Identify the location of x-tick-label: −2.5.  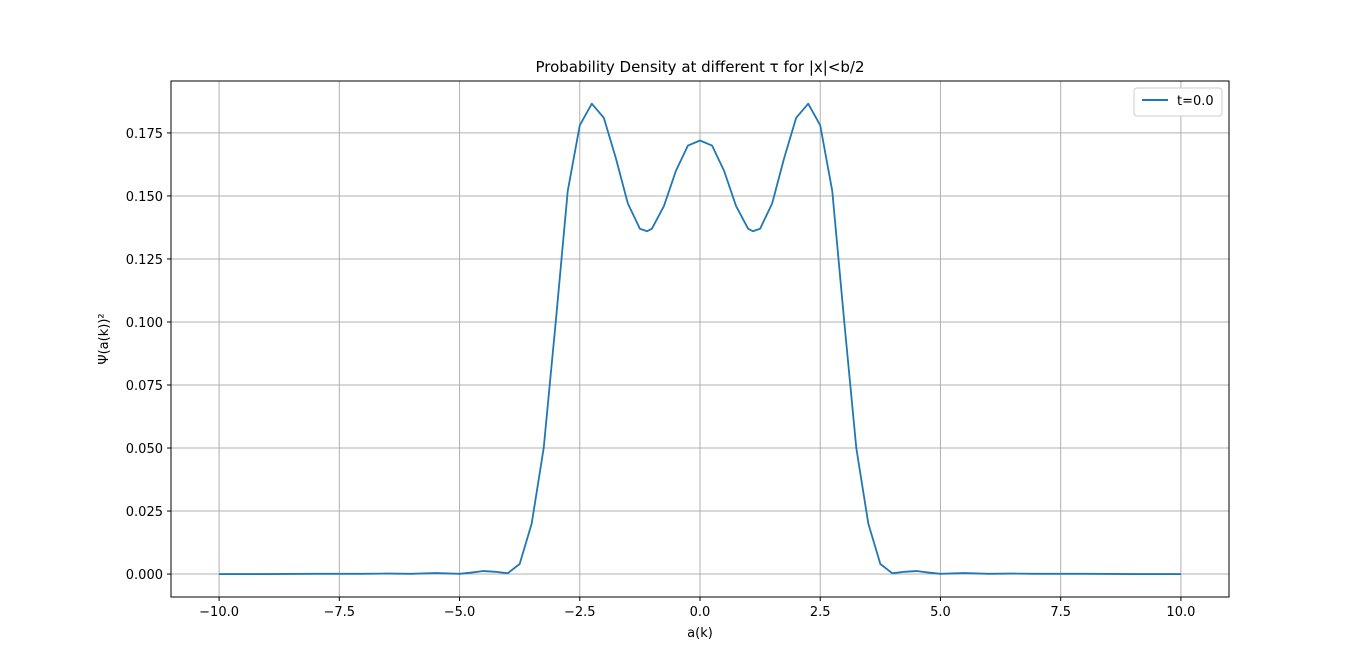
(580, 612).